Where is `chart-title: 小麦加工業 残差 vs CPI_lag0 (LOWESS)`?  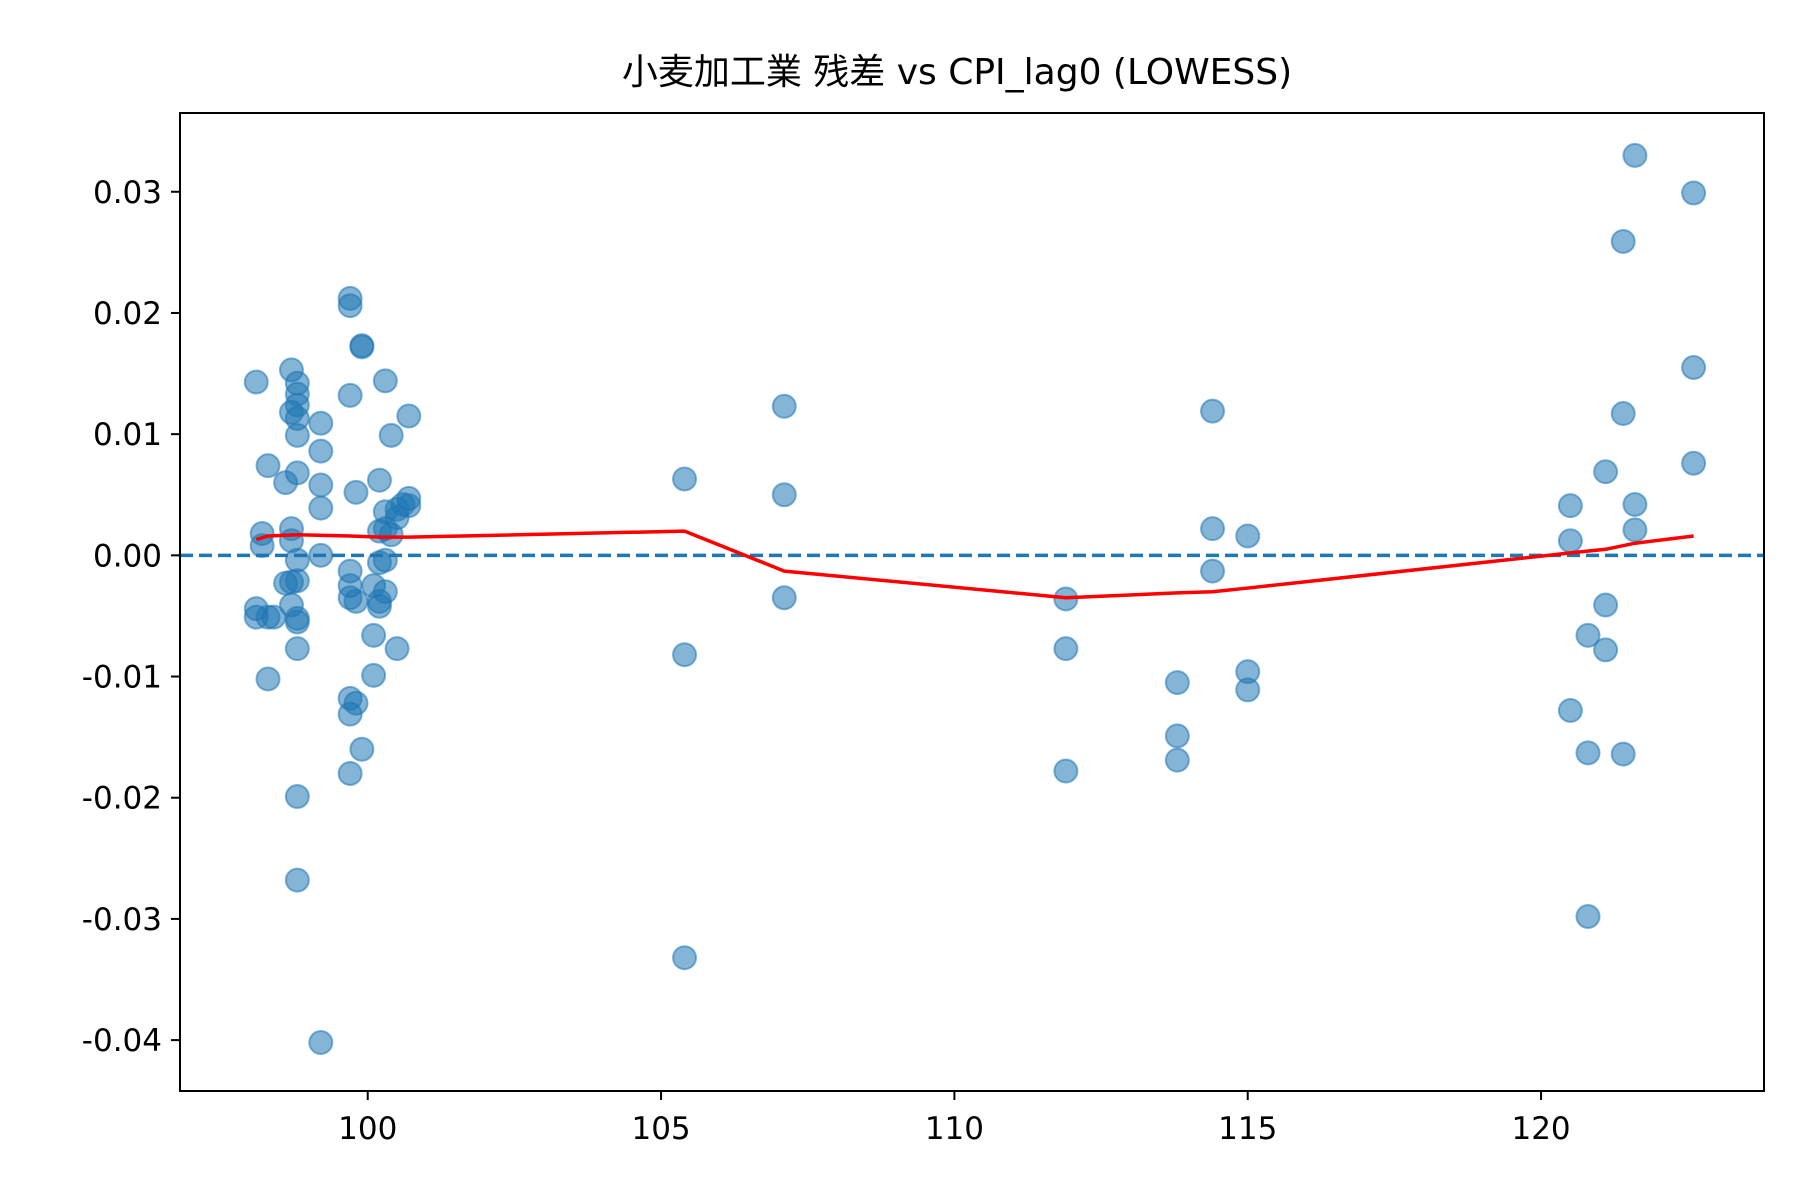 chart-title: 小麦加工業 残差 vs CPI_lag0 (LOWESS) is located at coordinates (957, 72).